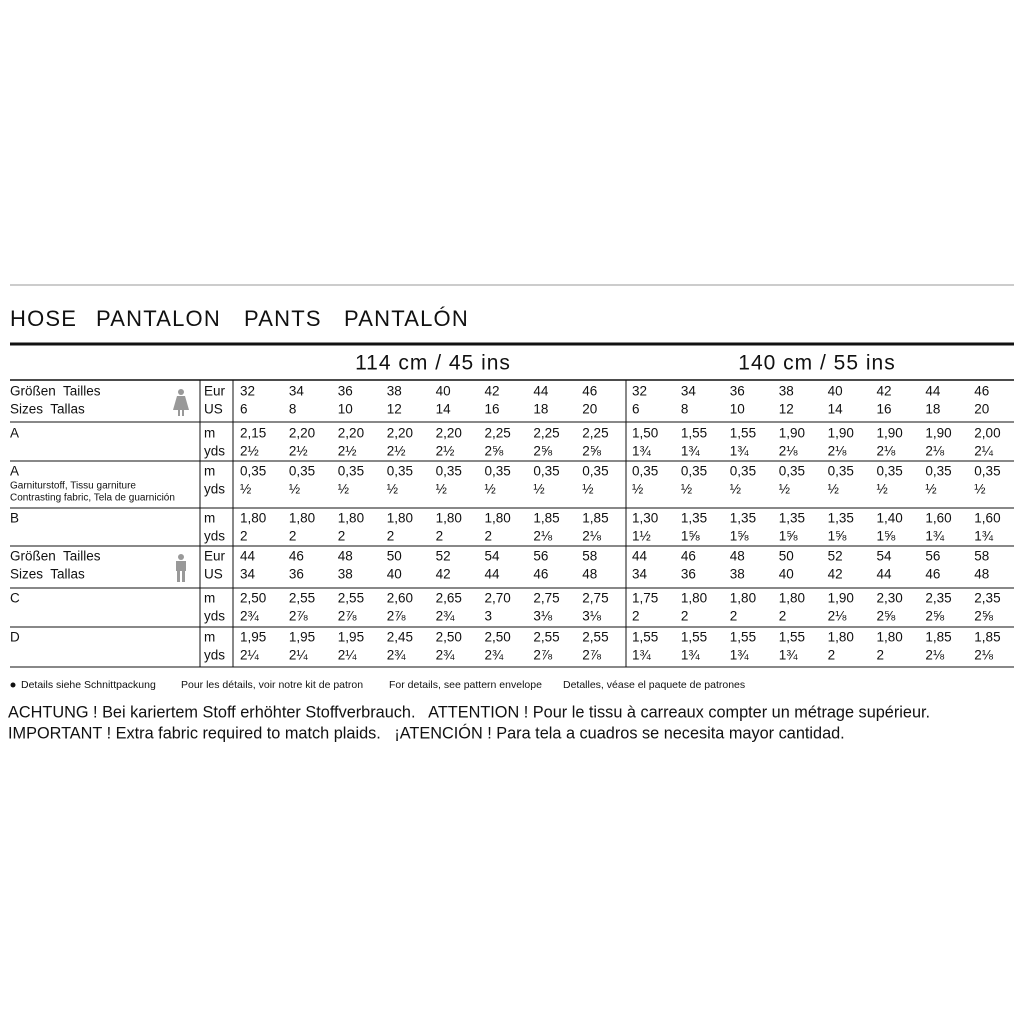 The height and width of the screenshot is (1029, 1024). What do you see at coordinates (302, 637) in the screenshot?
I see `yardage: 1,95` at bounding box center [302, 637].